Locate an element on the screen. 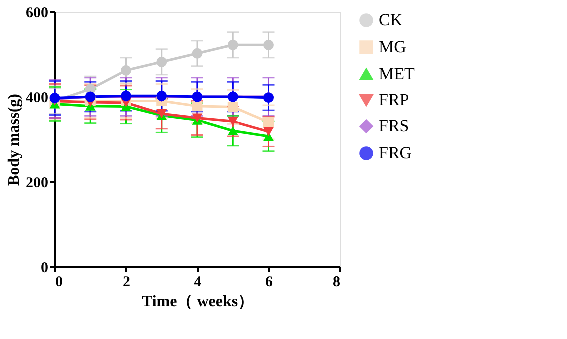 This screenshot has width=567, height=339. y-tick-label: 600 is located at coordinates (37, 14).